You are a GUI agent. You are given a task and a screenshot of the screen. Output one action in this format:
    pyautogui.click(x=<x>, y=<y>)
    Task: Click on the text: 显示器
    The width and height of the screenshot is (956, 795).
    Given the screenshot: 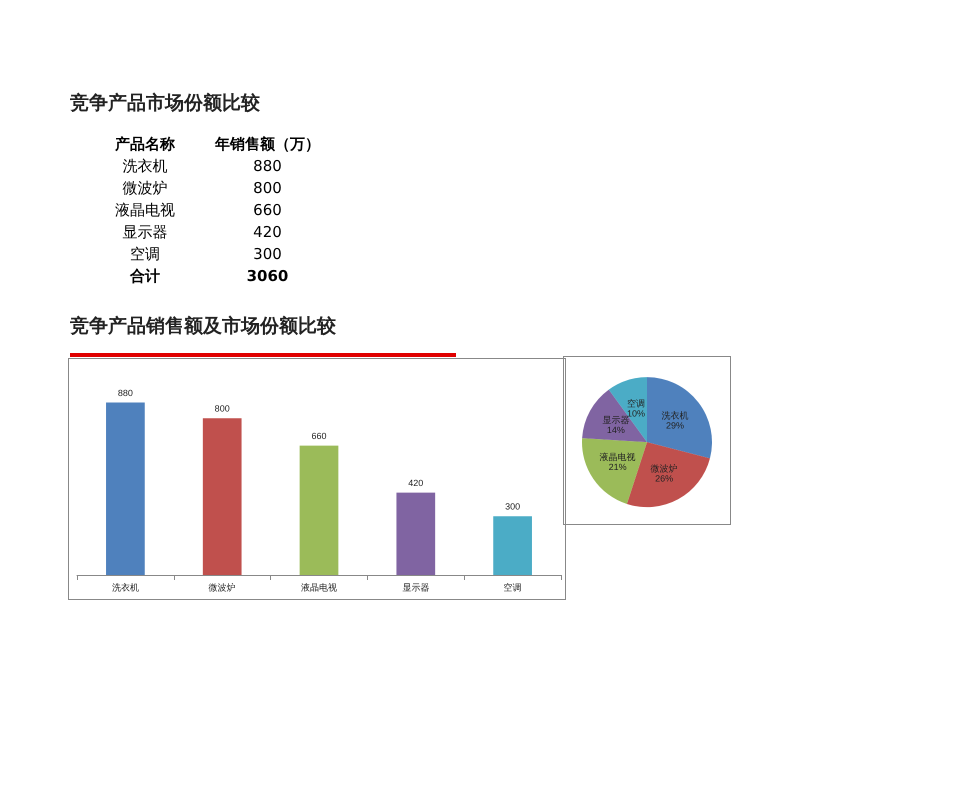 What is the action you would take?
    pyautogui.click(x=145, y=232)
    